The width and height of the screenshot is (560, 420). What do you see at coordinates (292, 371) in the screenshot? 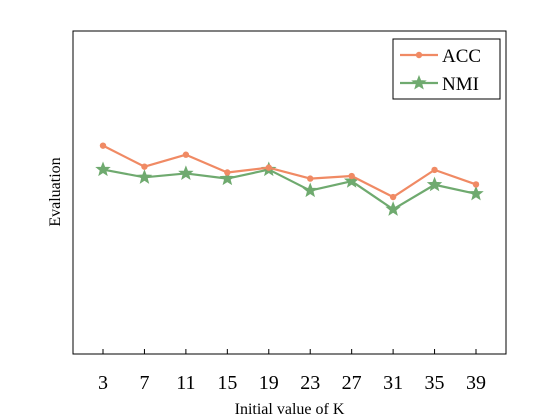
I see `x-axis: 3 7 11 15 19 23 27 31 35 39` at bounding box center [292, 371].